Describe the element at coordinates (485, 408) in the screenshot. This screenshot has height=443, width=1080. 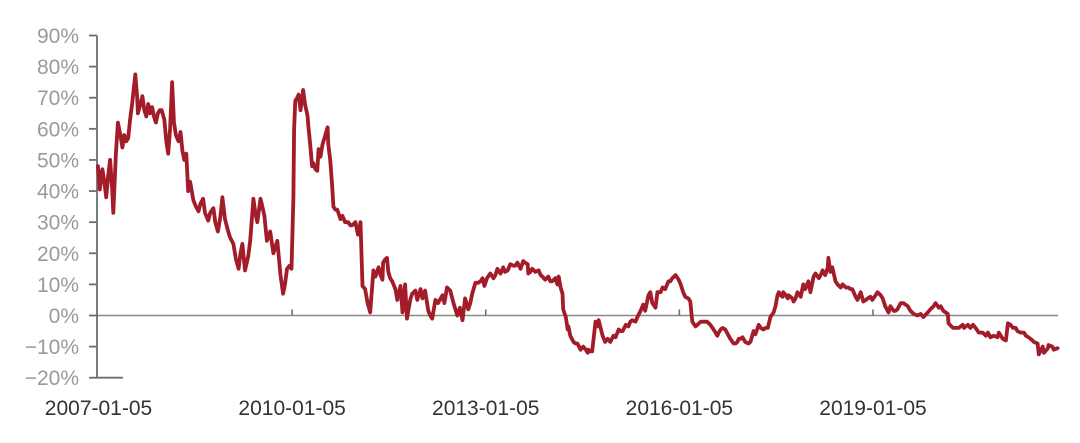
I see `x-tick-label: 2013-01-05` at that location.